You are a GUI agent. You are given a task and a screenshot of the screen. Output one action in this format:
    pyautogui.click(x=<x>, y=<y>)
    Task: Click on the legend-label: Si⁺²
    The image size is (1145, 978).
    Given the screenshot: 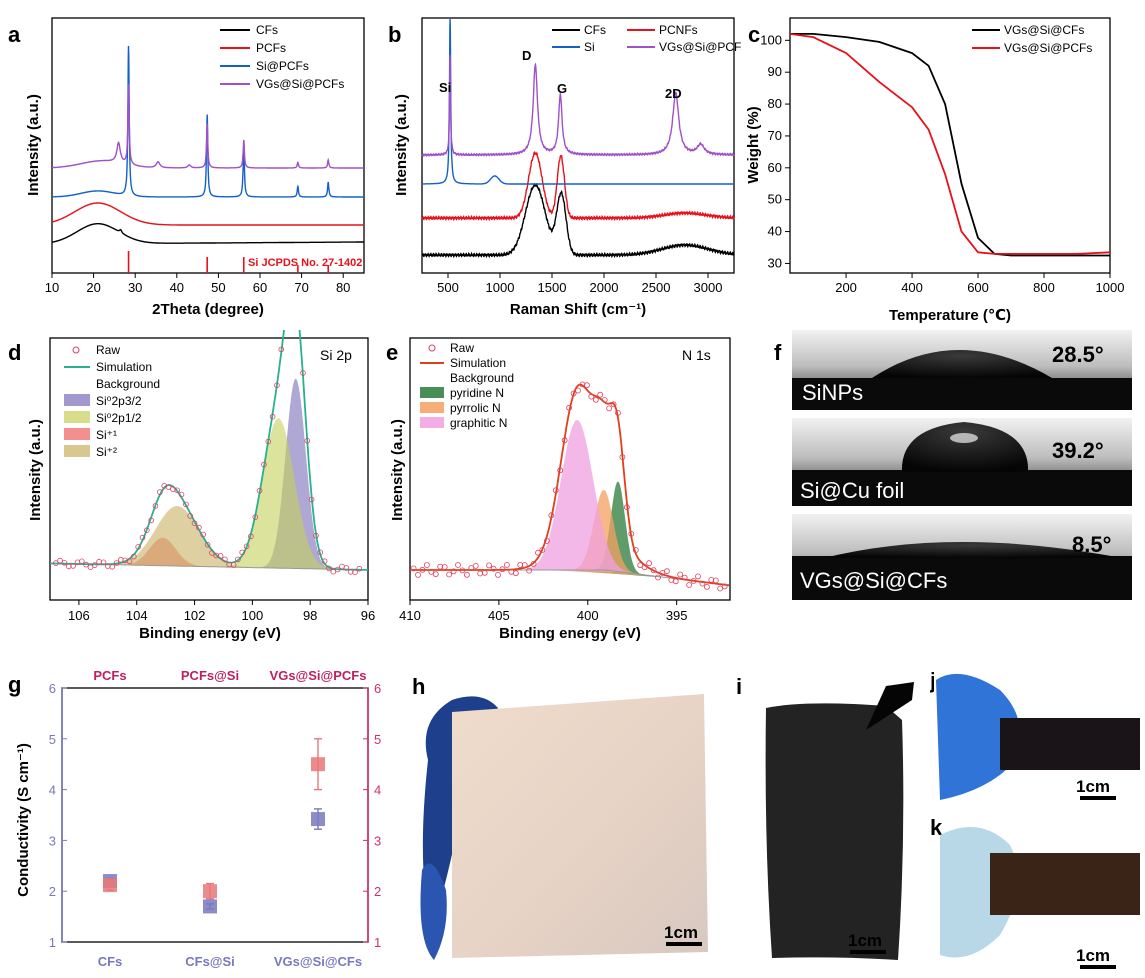 What is the action you would take?
    pyautogui.click(x=106, y=452)
    